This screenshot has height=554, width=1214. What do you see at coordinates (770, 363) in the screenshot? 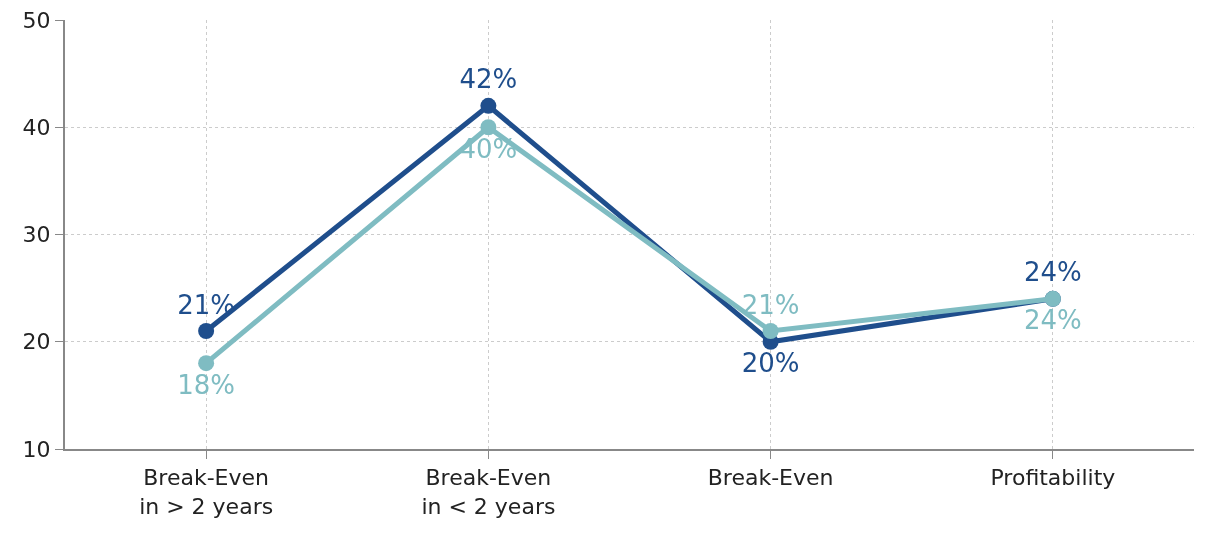
I see `data-label: 20%` at bounding box center [770, 363].